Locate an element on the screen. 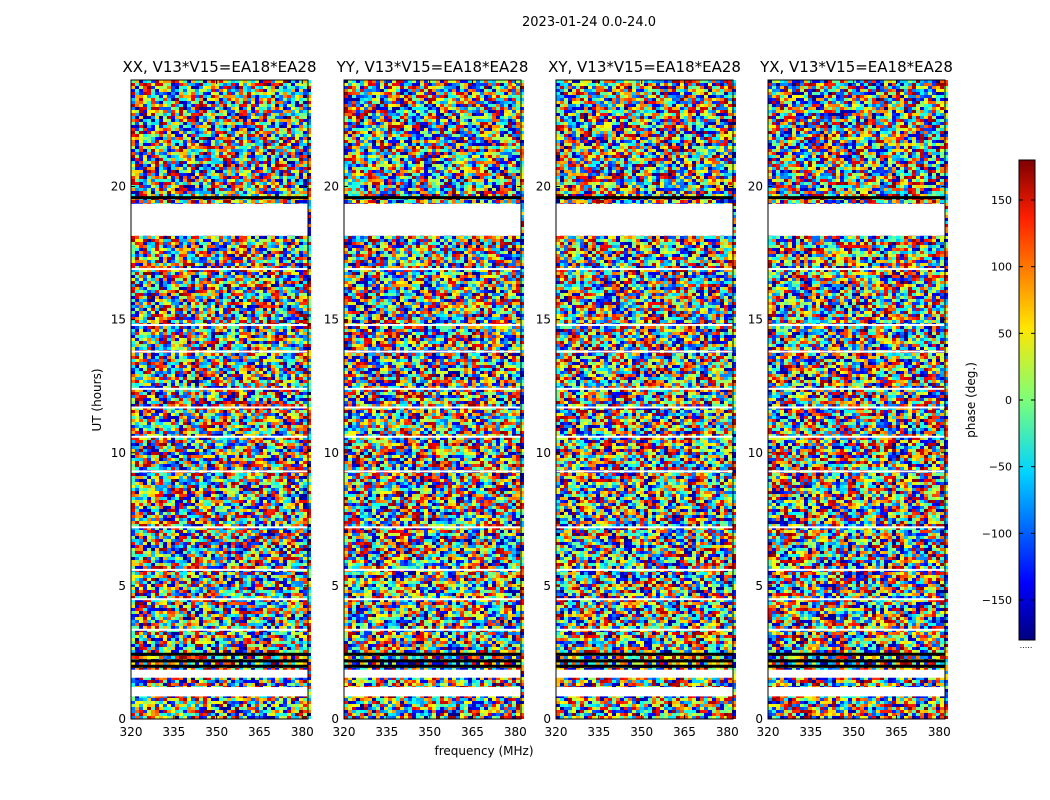  colorbar-tick-label: −50 is located at coordinates (1000, 467).